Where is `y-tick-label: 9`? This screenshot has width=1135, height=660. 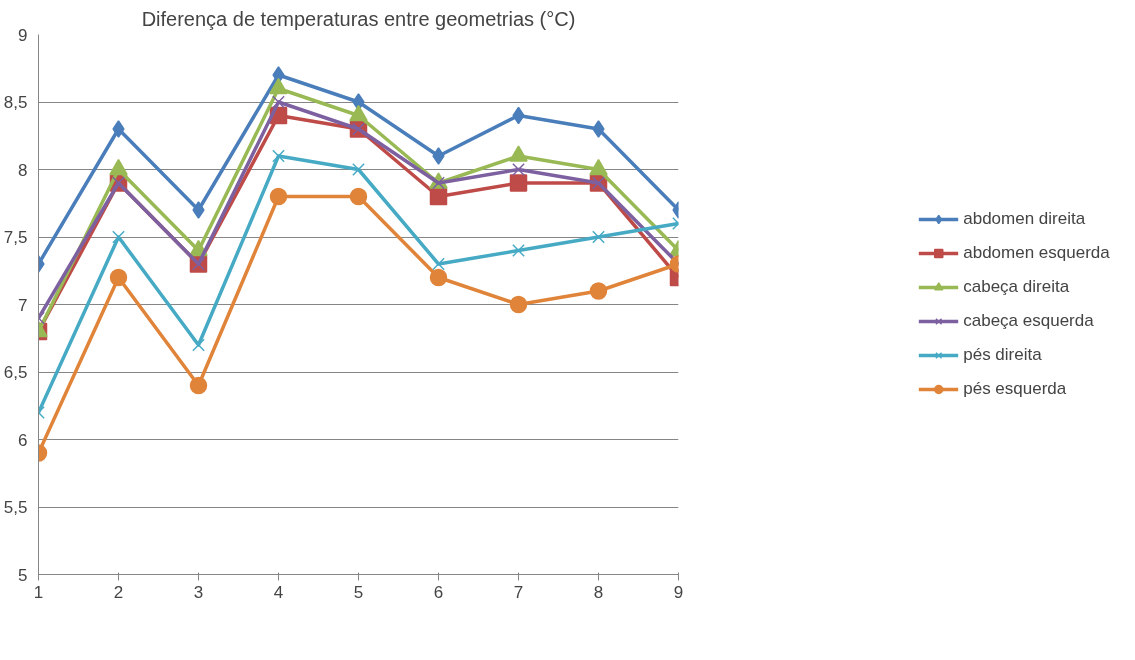 y-tick-label: 9 is located at coordinates (23, 35).